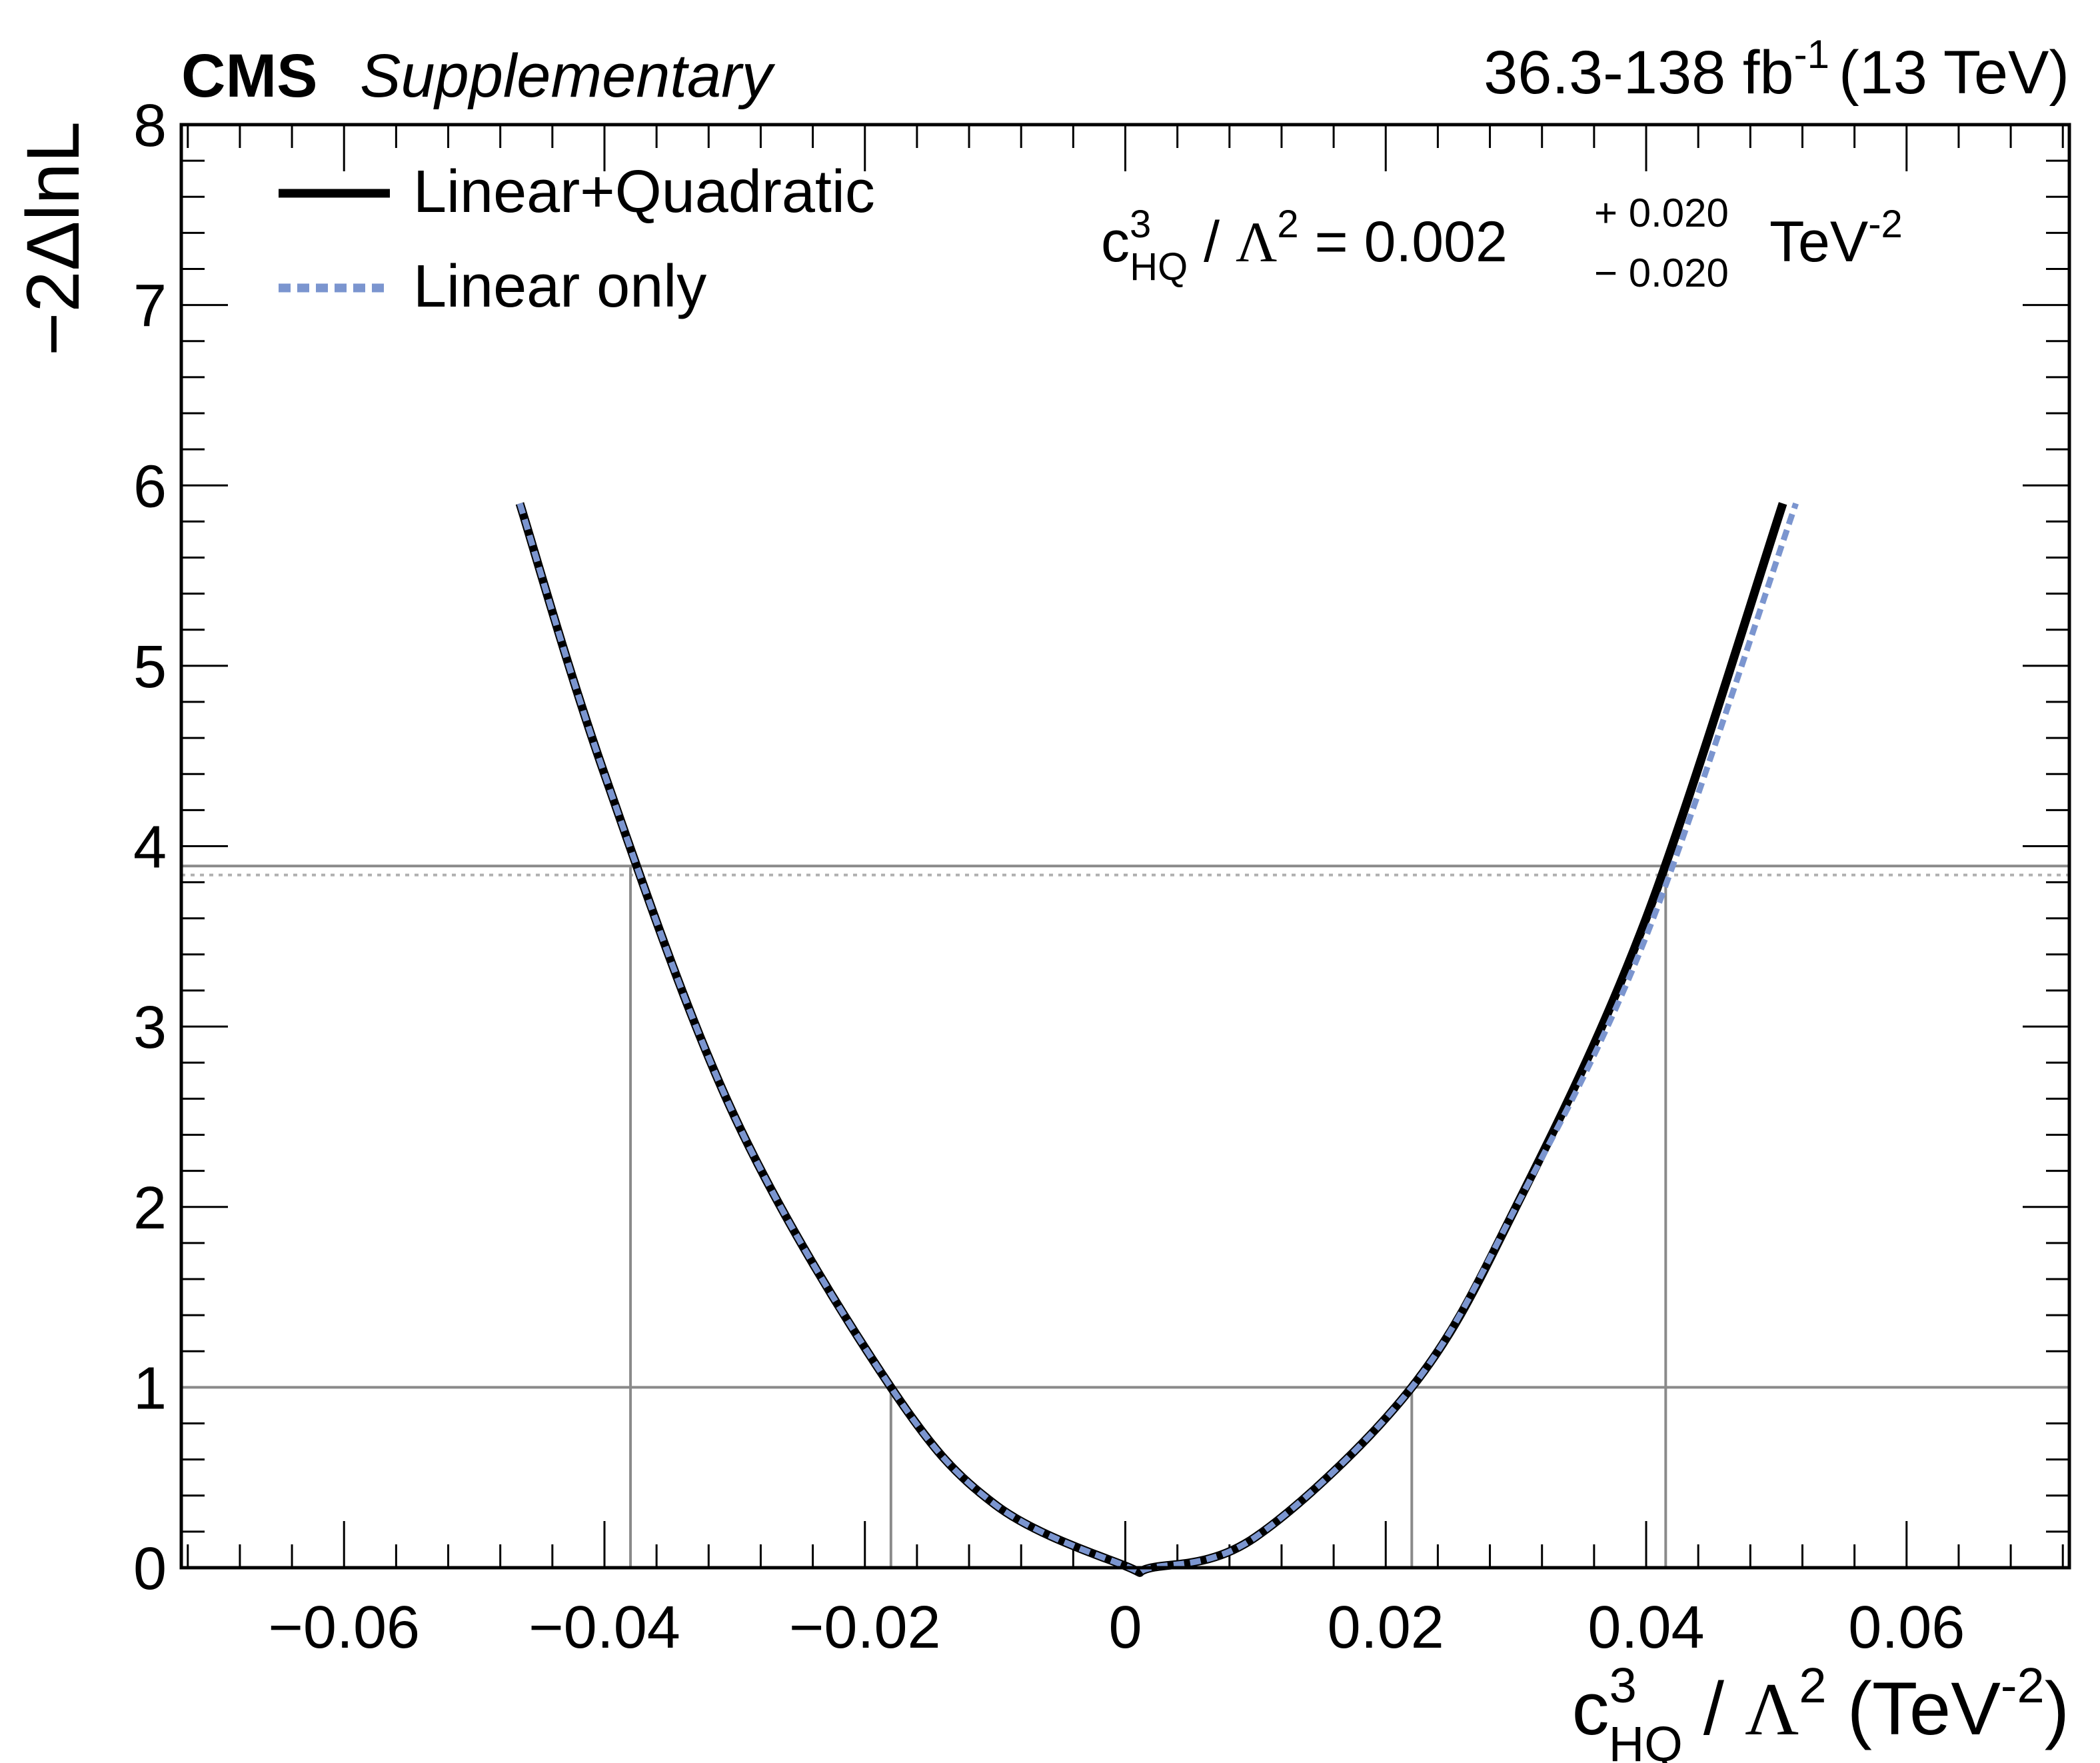 The width and height of the screenshot is (2100, 1763). Describe the element at coordinates (1906, 1628) in the screenshot. I see `x-tick-label: 0.06` at that location.